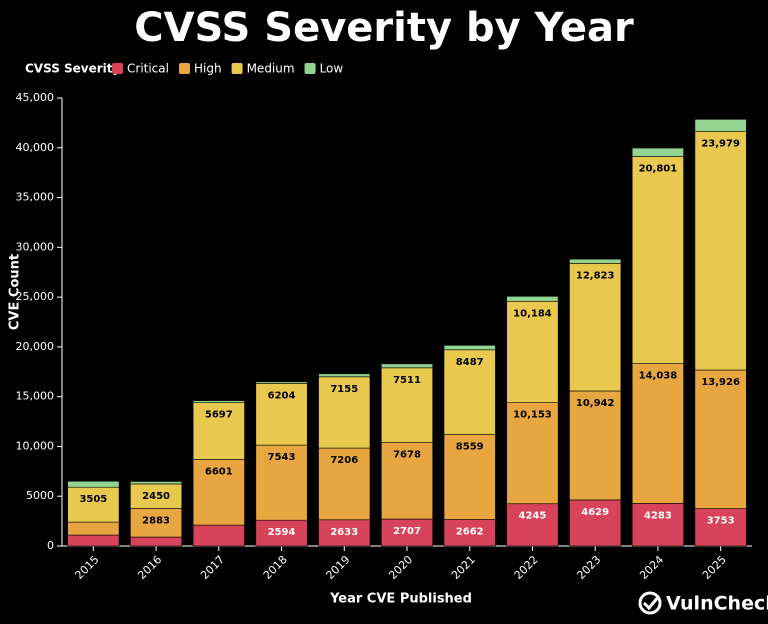  I want to click on data-label: 14,038, so click(658, 376).